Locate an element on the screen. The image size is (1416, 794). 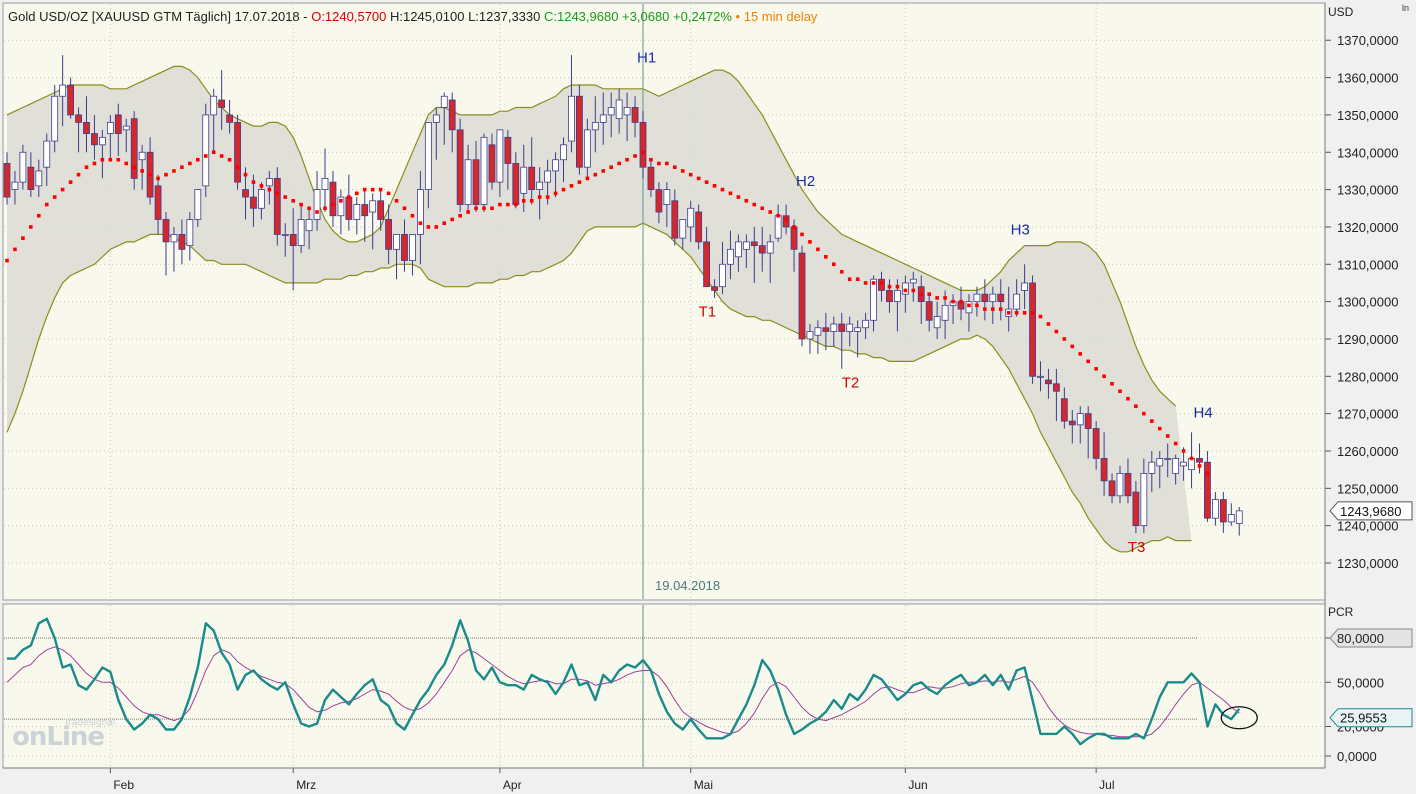
last-price-value: 1243,9680 is located at coordinates (1370, 511).